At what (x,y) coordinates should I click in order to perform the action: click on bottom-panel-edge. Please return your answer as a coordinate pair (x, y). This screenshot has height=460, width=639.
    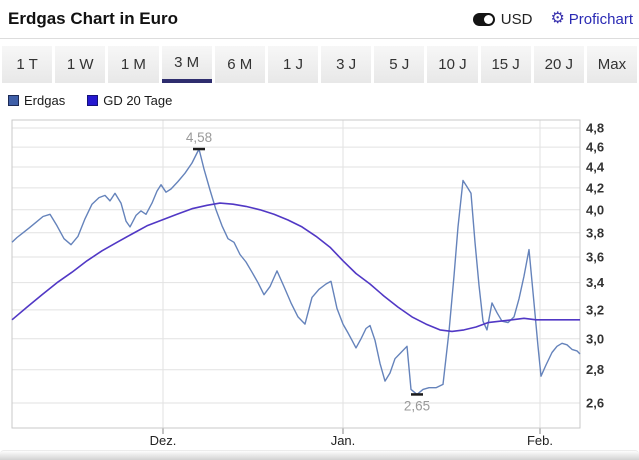
    Looking at the image, I should click on (319, 455).